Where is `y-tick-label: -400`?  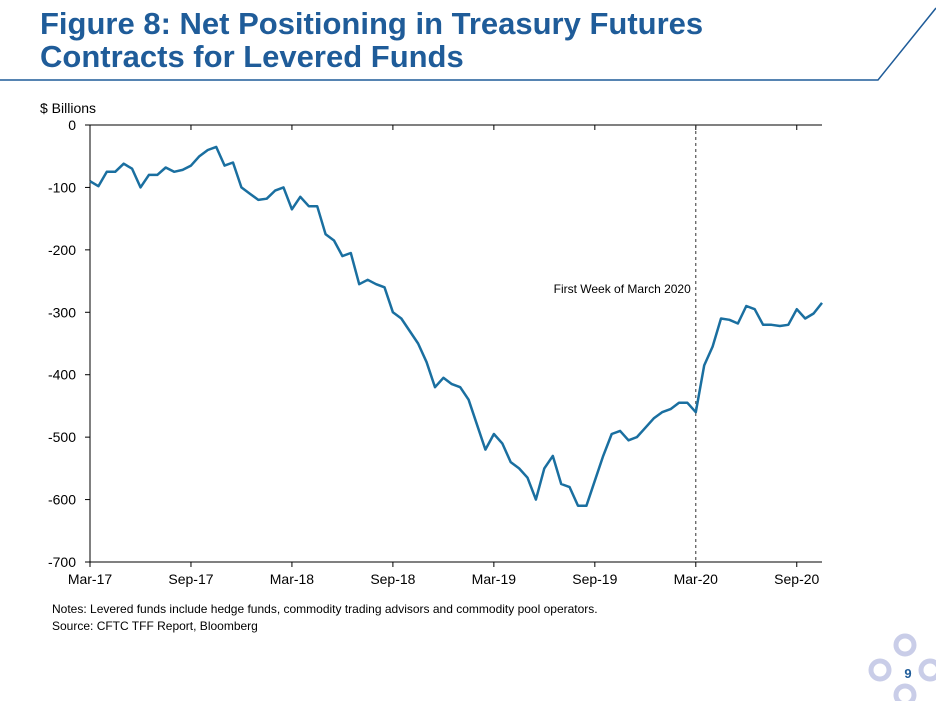 y-tick-label: -400 is located at coordinates (62, 375).